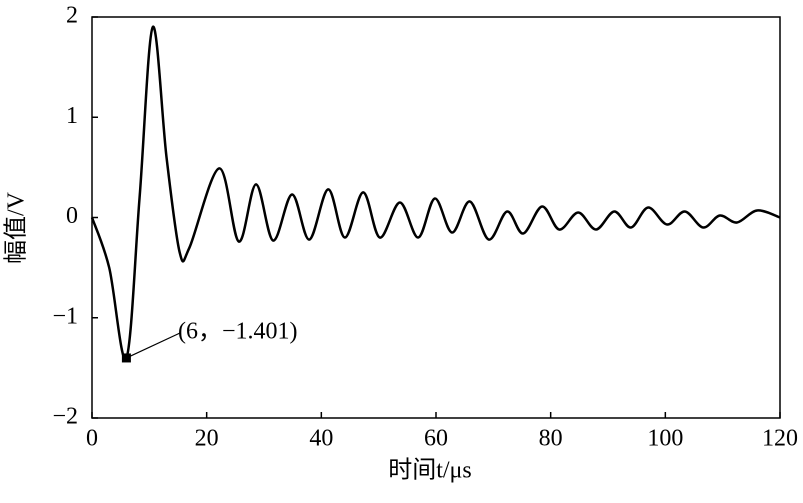  What do you see at coordinates (16, 227) in the screenshot?
I see `y-axis-label: 幅值/V` at bounding box center [16, 227].